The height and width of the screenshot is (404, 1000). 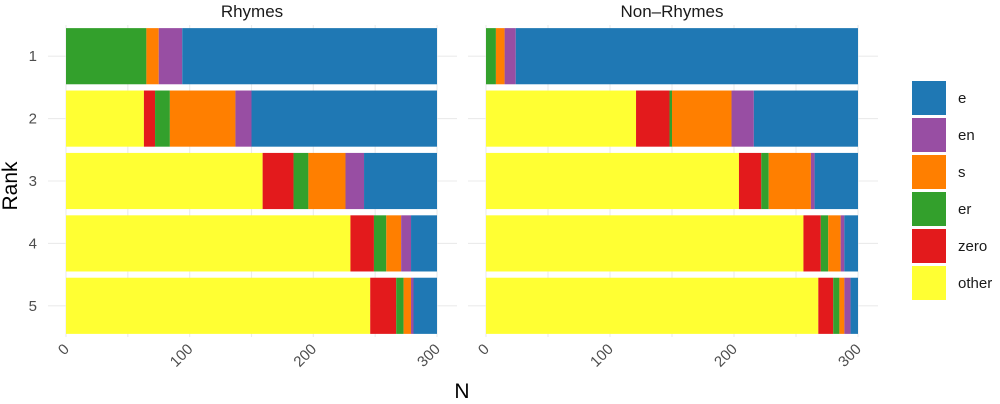 I want to click on legend-item-zero: zero, so click(x=949, y=246).